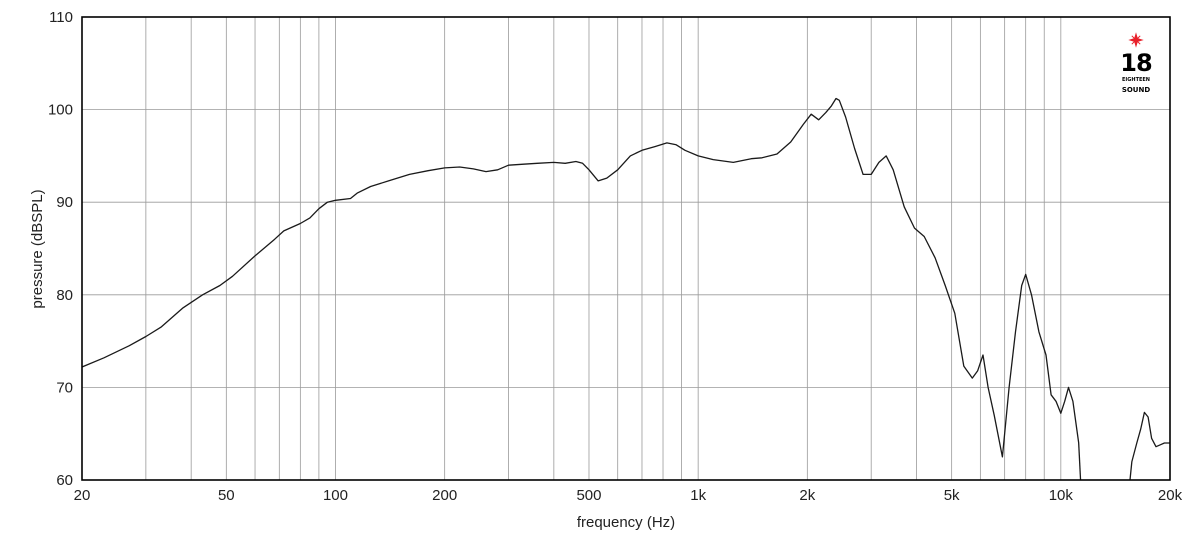 The width and height of the screenshot is (1200, 533). I want to click on curve-rise-segment, so click(1131, 471).